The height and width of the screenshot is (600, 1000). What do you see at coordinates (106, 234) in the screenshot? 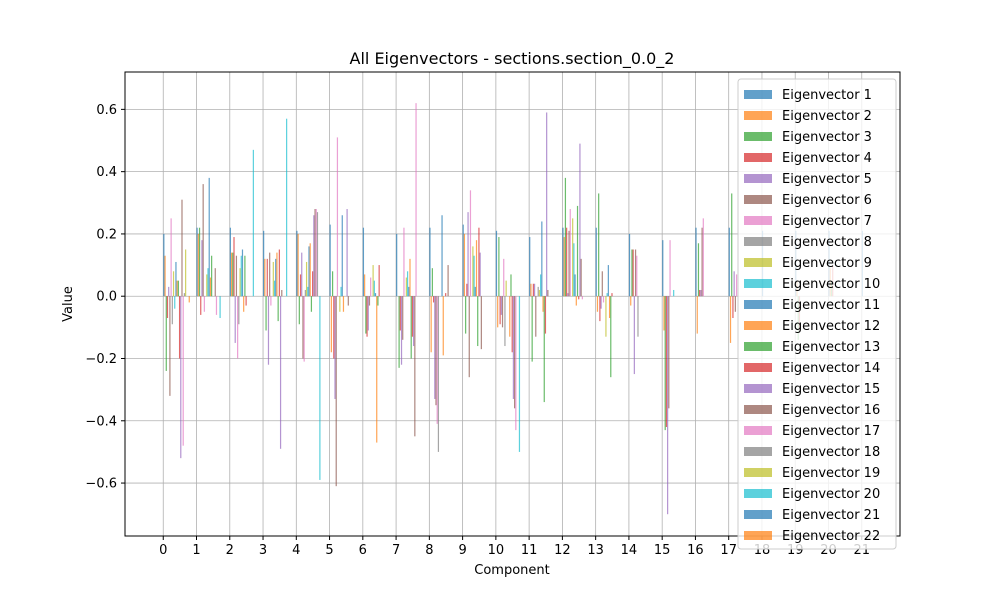
I see `y-tick-label: 0.2` at bounding box center [106, 234].